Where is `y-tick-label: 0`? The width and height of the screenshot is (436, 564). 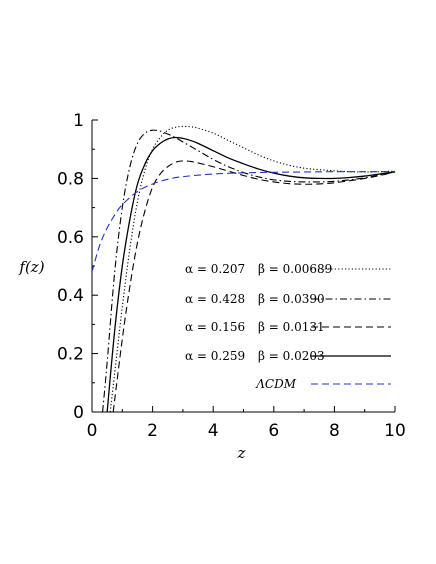
y-tick-label: 0 is located at coordinates (78, 413).